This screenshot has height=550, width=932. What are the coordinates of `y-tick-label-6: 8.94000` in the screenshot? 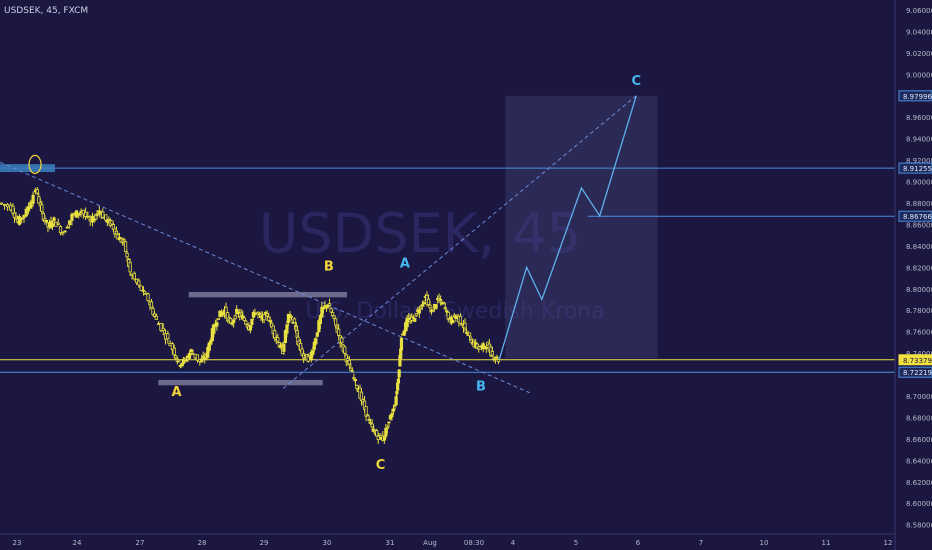 It's located at (919, 140).